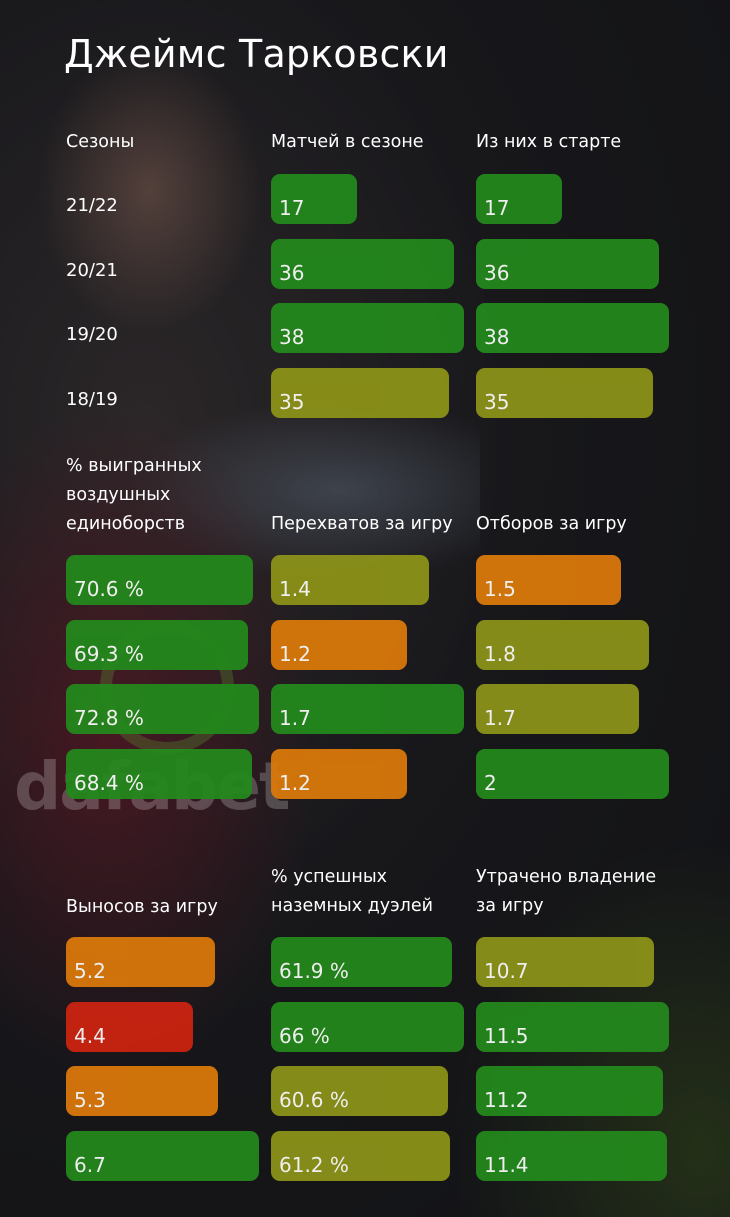 The image size is (730, 1217). I want to click on stat-bar: 69.3 %, so click(157, 644).